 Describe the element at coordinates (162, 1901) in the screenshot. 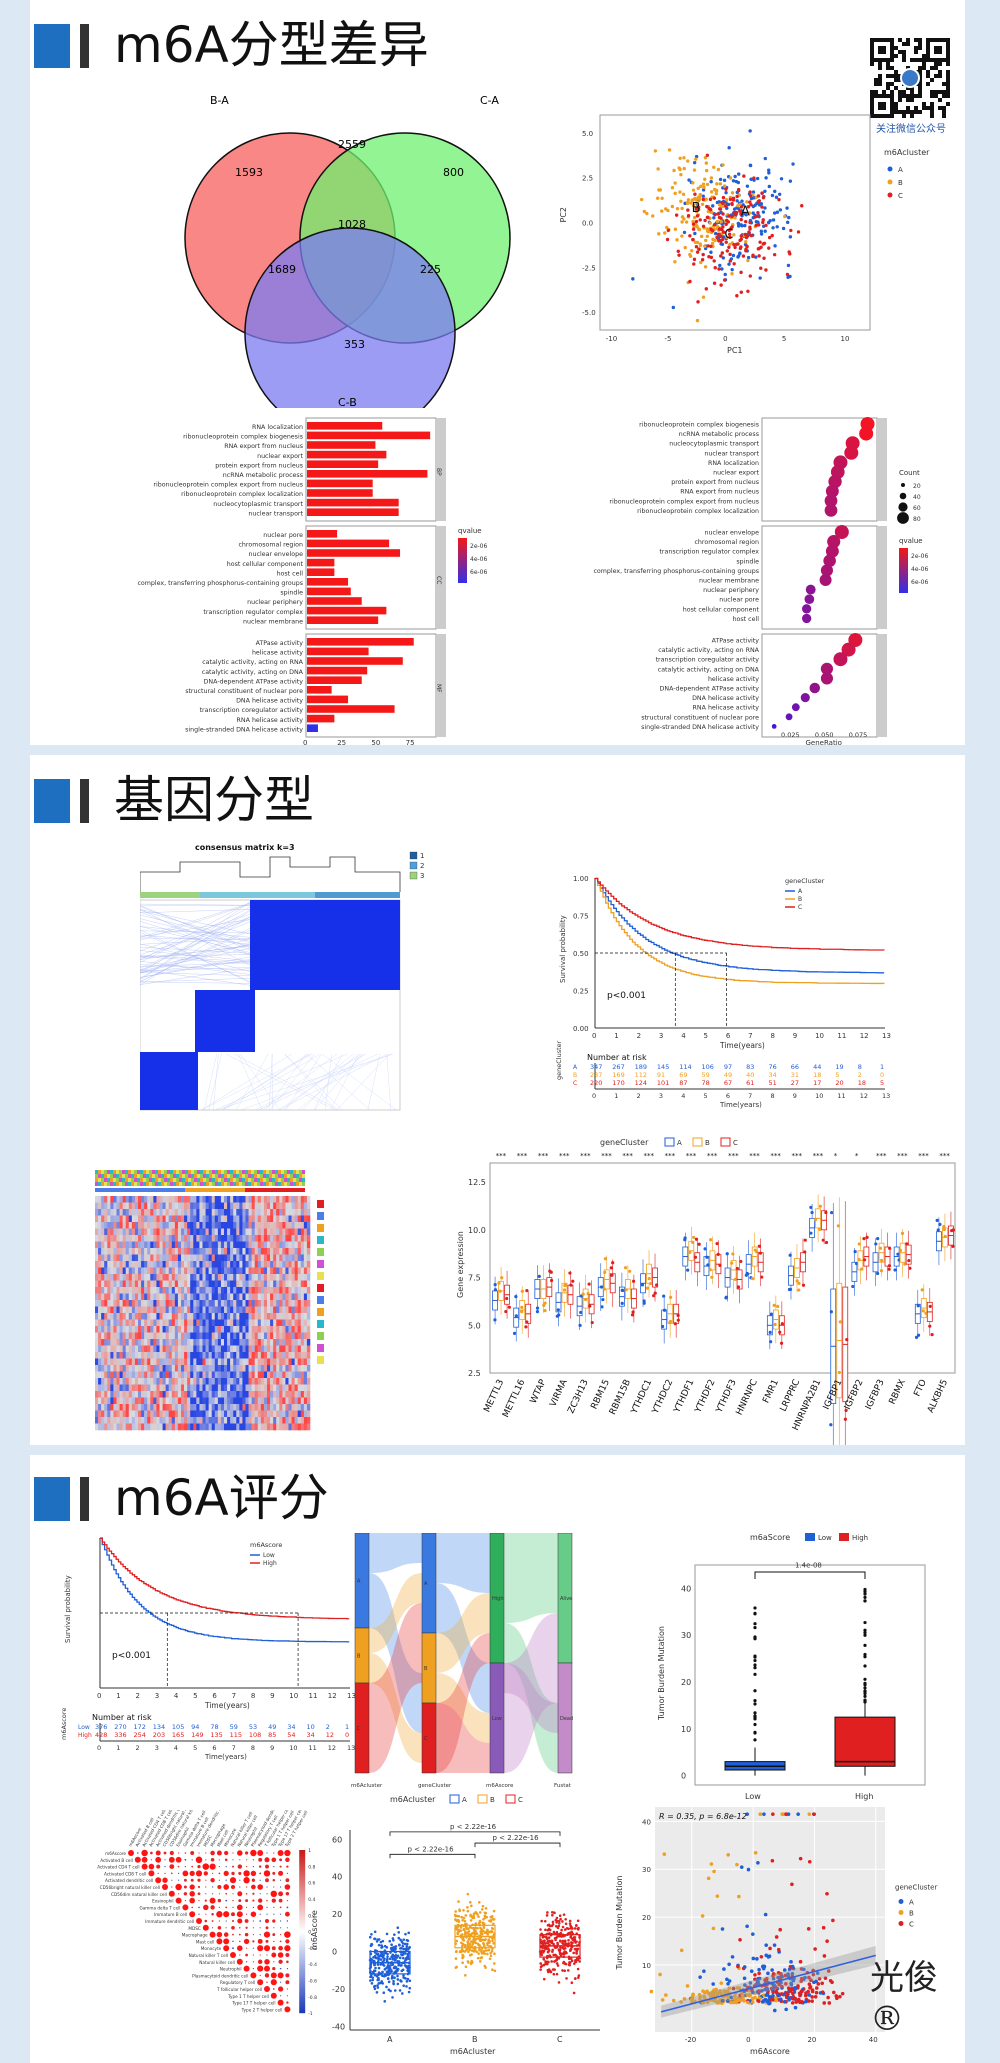

I see `corr-row-label: Eosinophil` at that location.